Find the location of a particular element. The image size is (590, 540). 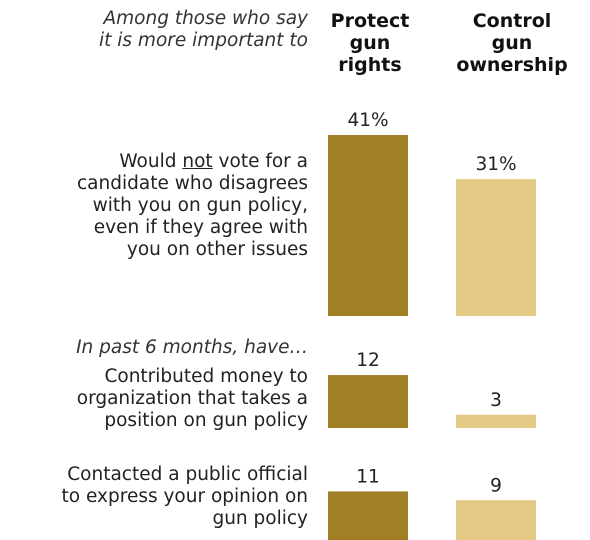

row-label-2-line-1: Contributed money to is located at coordinates (206, 376).